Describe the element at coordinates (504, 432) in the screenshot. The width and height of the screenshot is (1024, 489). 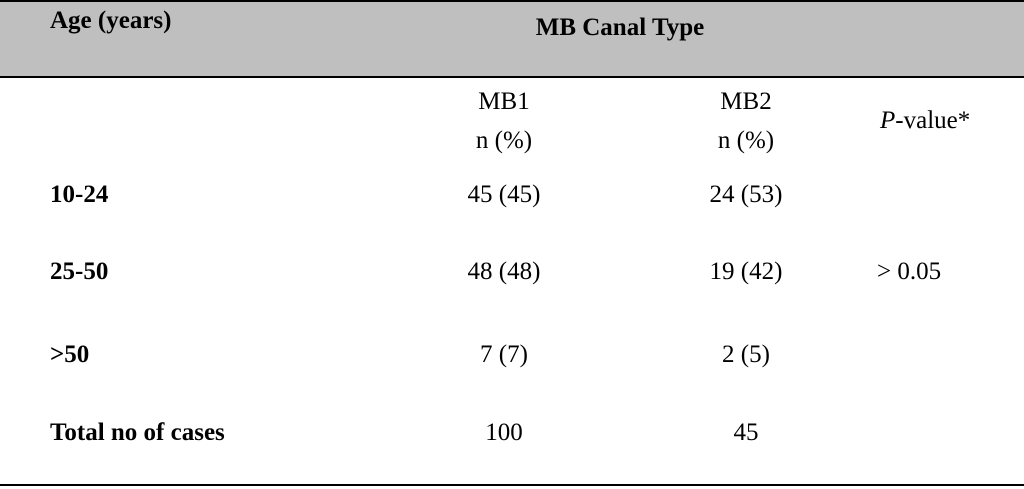
I see `row-3-mb1: 100` at that location.